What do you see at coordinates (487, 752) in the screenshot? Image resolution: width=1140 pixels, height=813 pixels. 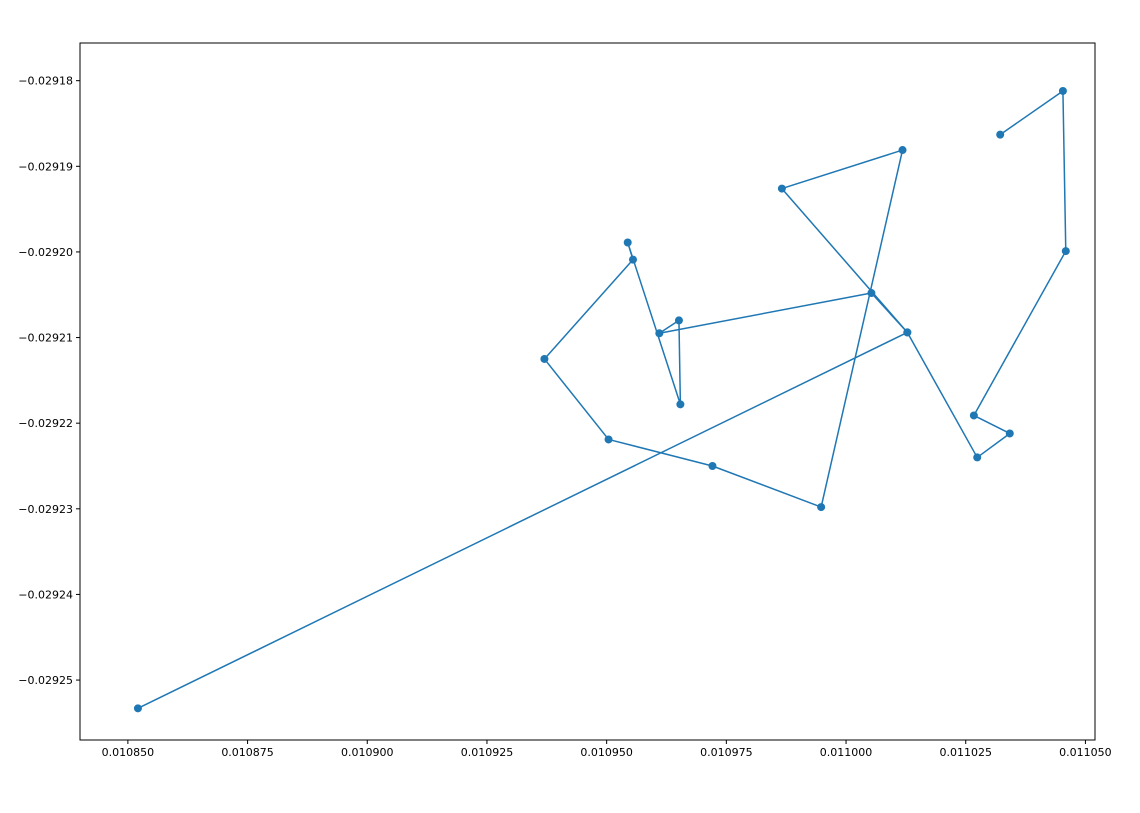 I see `x-tick-label: 0.010925` at bounding box center [487, 752].